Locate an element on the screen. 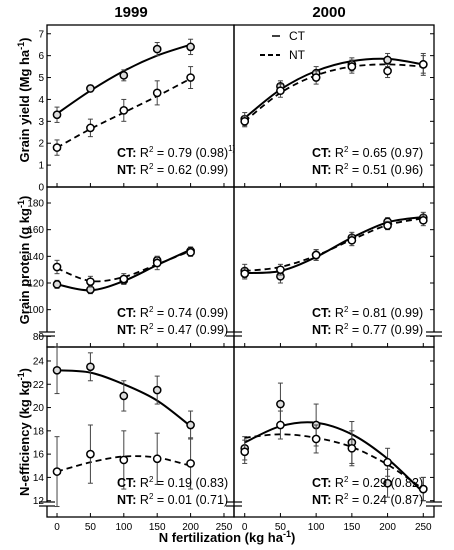 This screenshot has width=454, height=550. y-tick-label: 140 is located at coordinates (35, 257).